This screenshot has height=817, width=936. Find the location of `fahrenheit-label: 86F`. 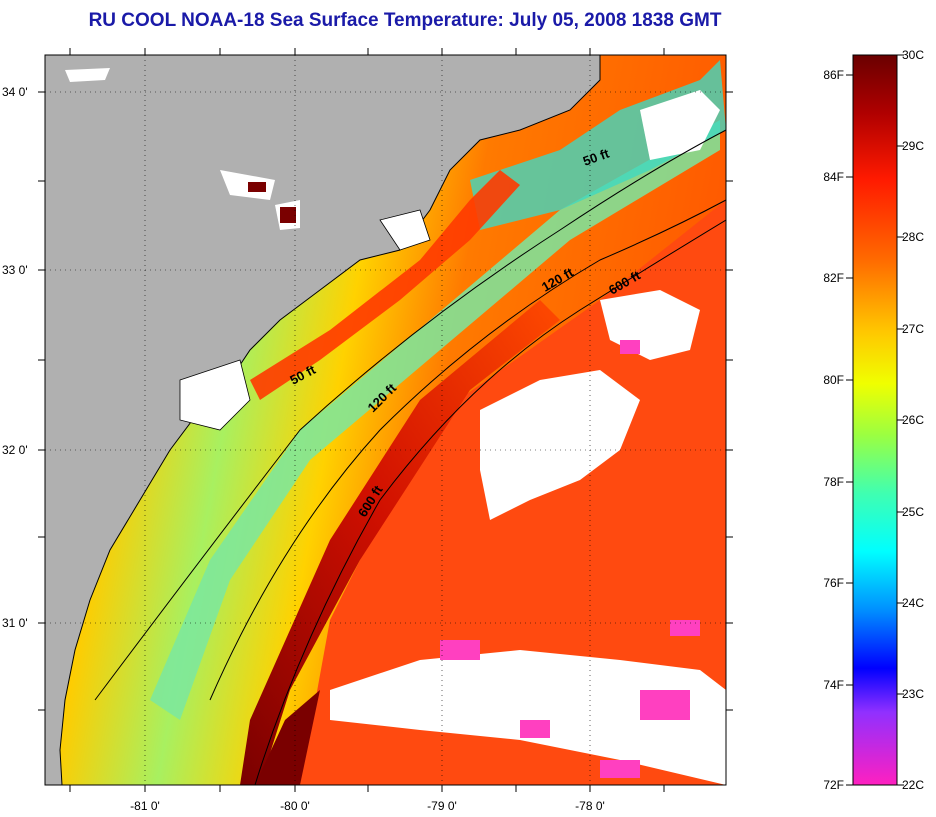

fahrenheit-label: 86F is located at coordinates (833, 75).